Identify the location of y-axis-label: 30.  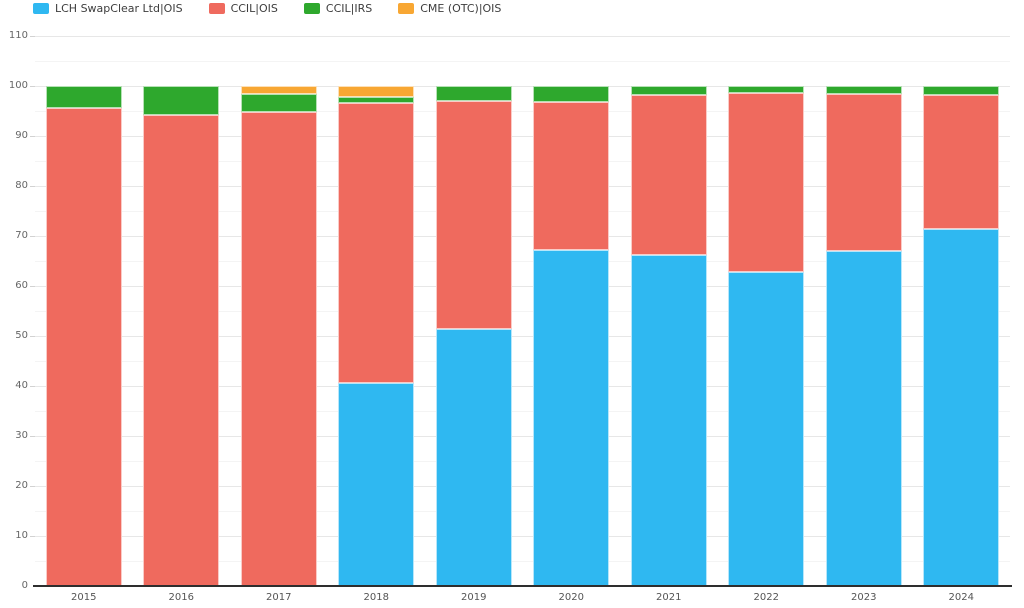
(21, 435).